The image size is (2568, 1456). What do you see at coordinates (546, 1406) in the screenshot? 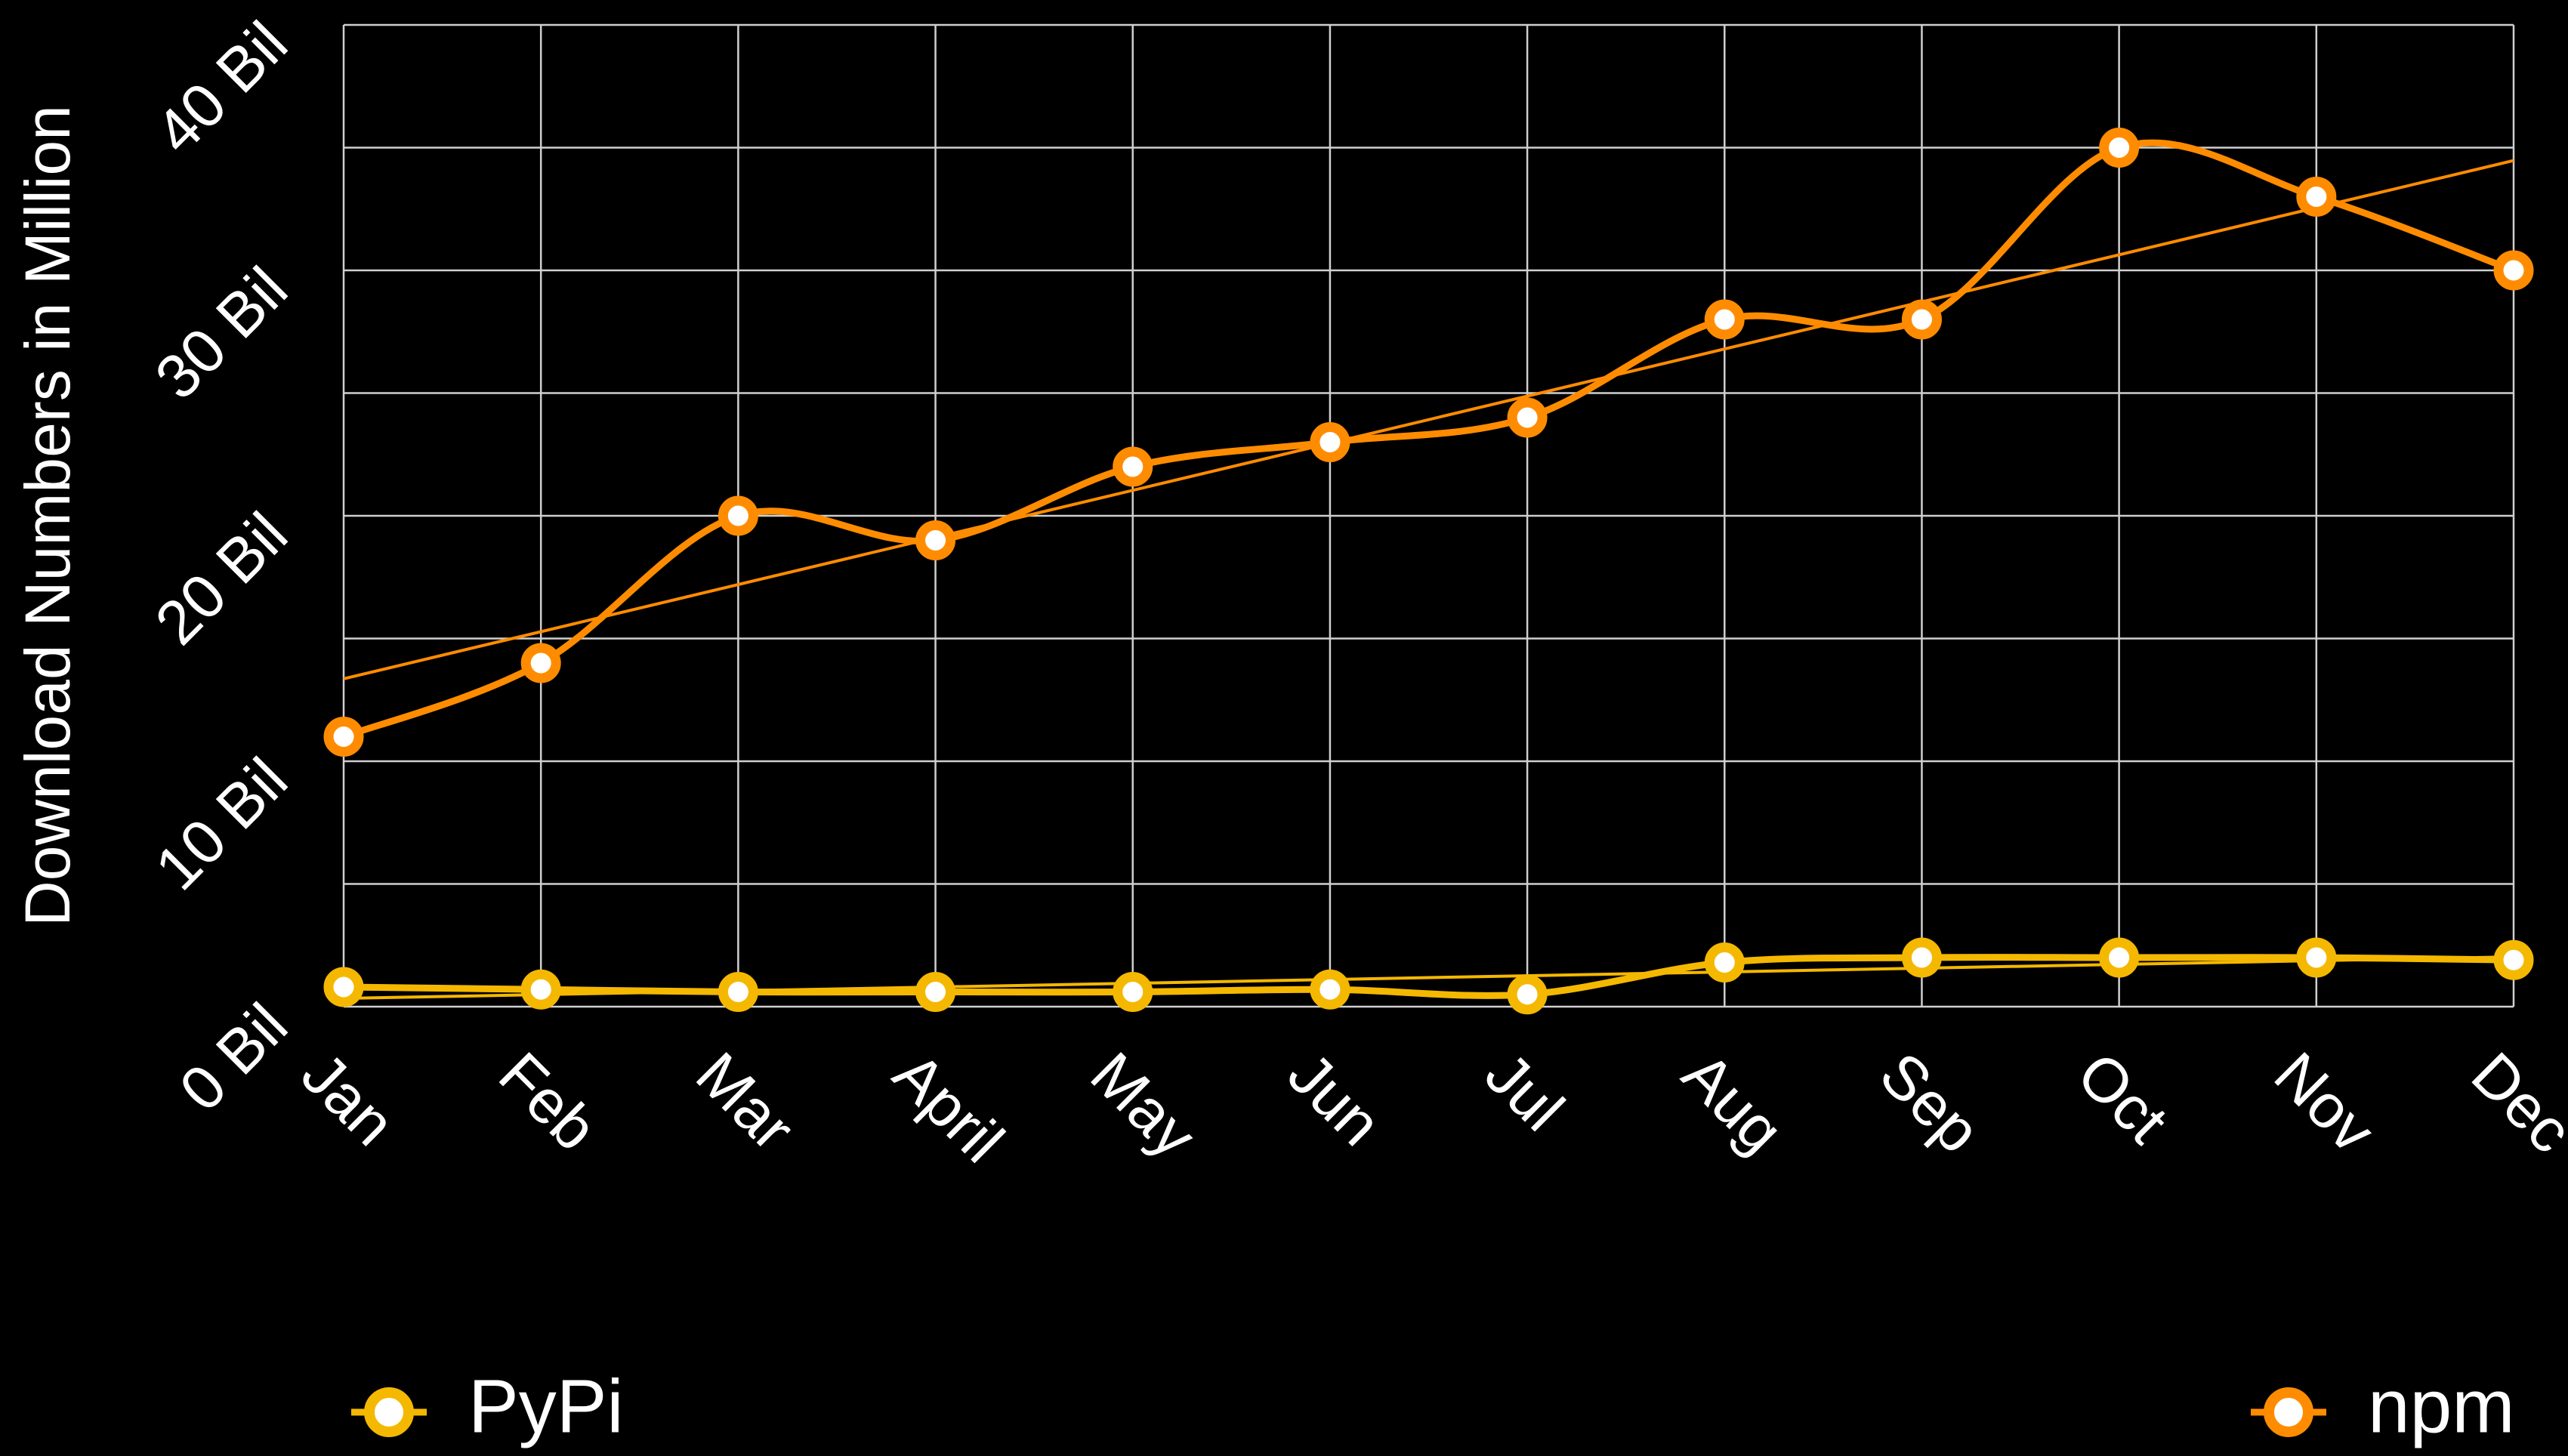
I see `legend-label: PyPi` at bounding box center [546, 1406].